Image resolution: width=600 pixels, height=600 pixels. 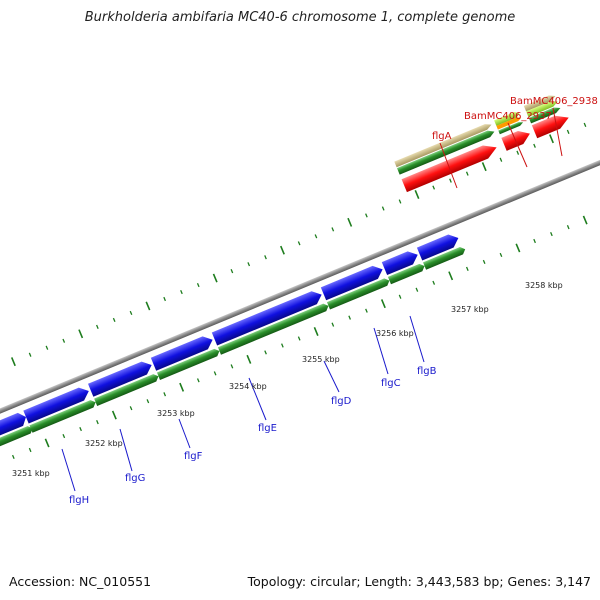 I want to click on accession-info: Accession: NC_010551, so click(x=80, y=581).